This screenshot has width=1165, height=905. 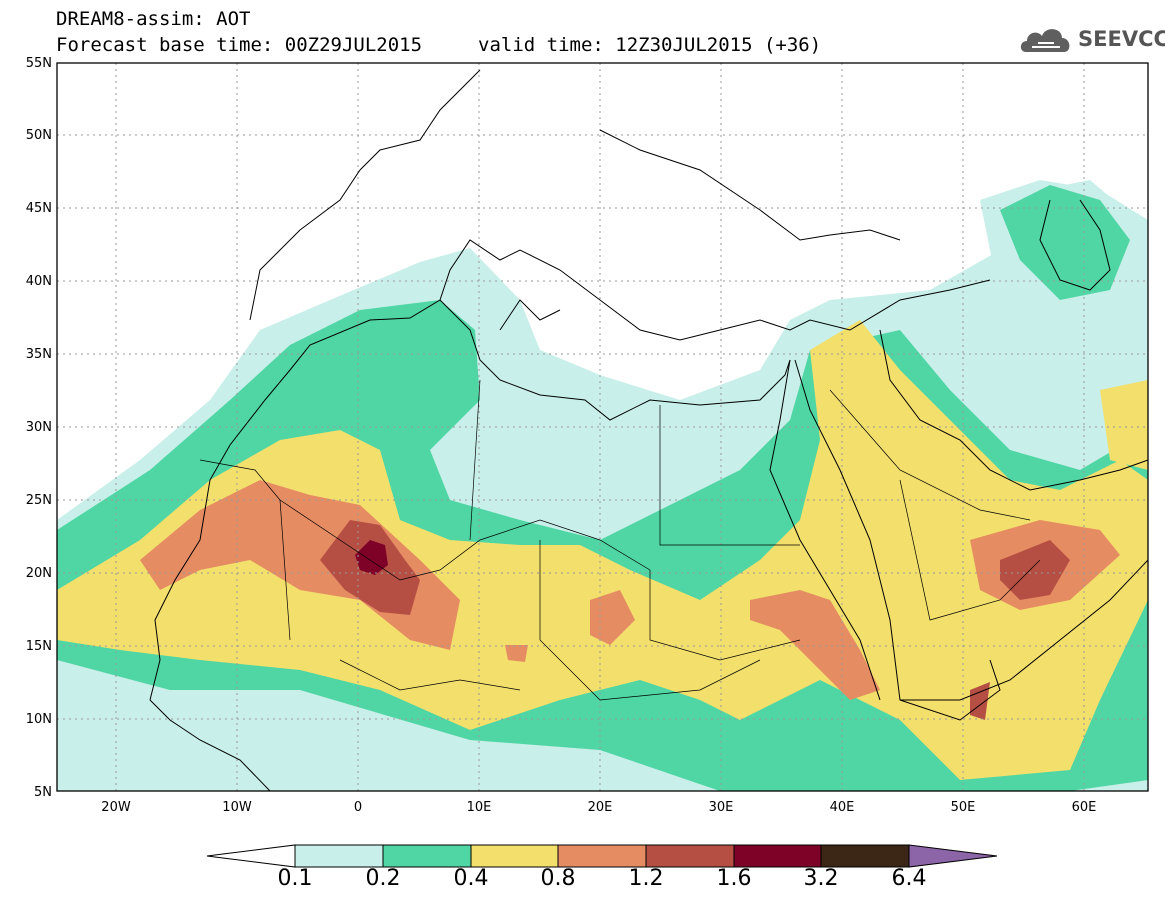 I want to click on valid-time: valid time: 12Z30JUL2015 (+36), so click(x=650, y=45).